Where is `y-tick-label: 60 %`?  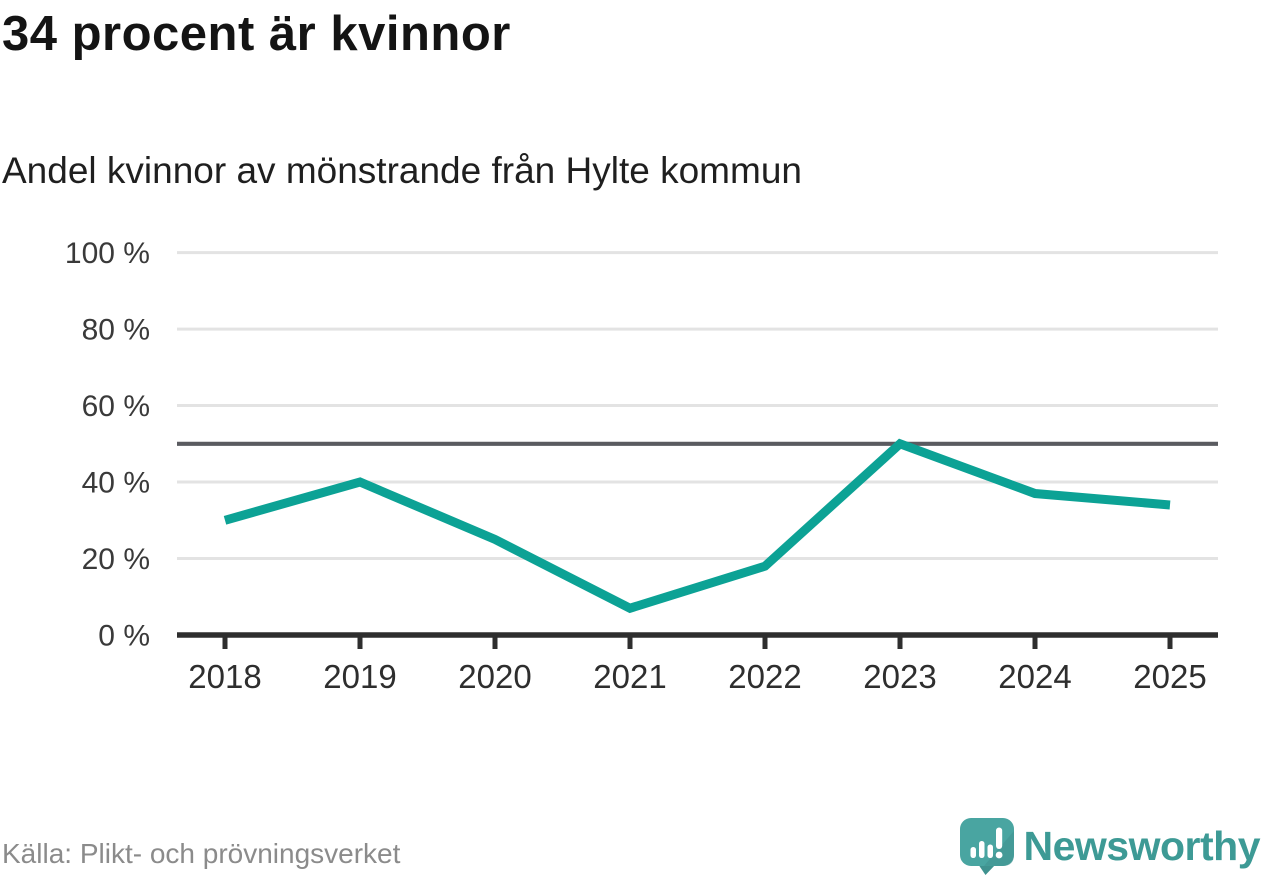
y-tick-label: 60 % is located at coordinates (116, 406).